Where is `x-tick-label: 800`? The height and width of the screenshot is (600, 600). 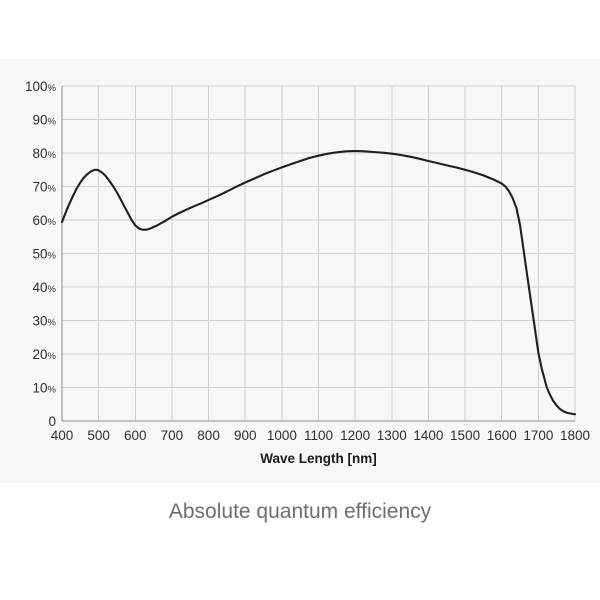 x-tick-label: 800 is located at coordinates (208, 435).